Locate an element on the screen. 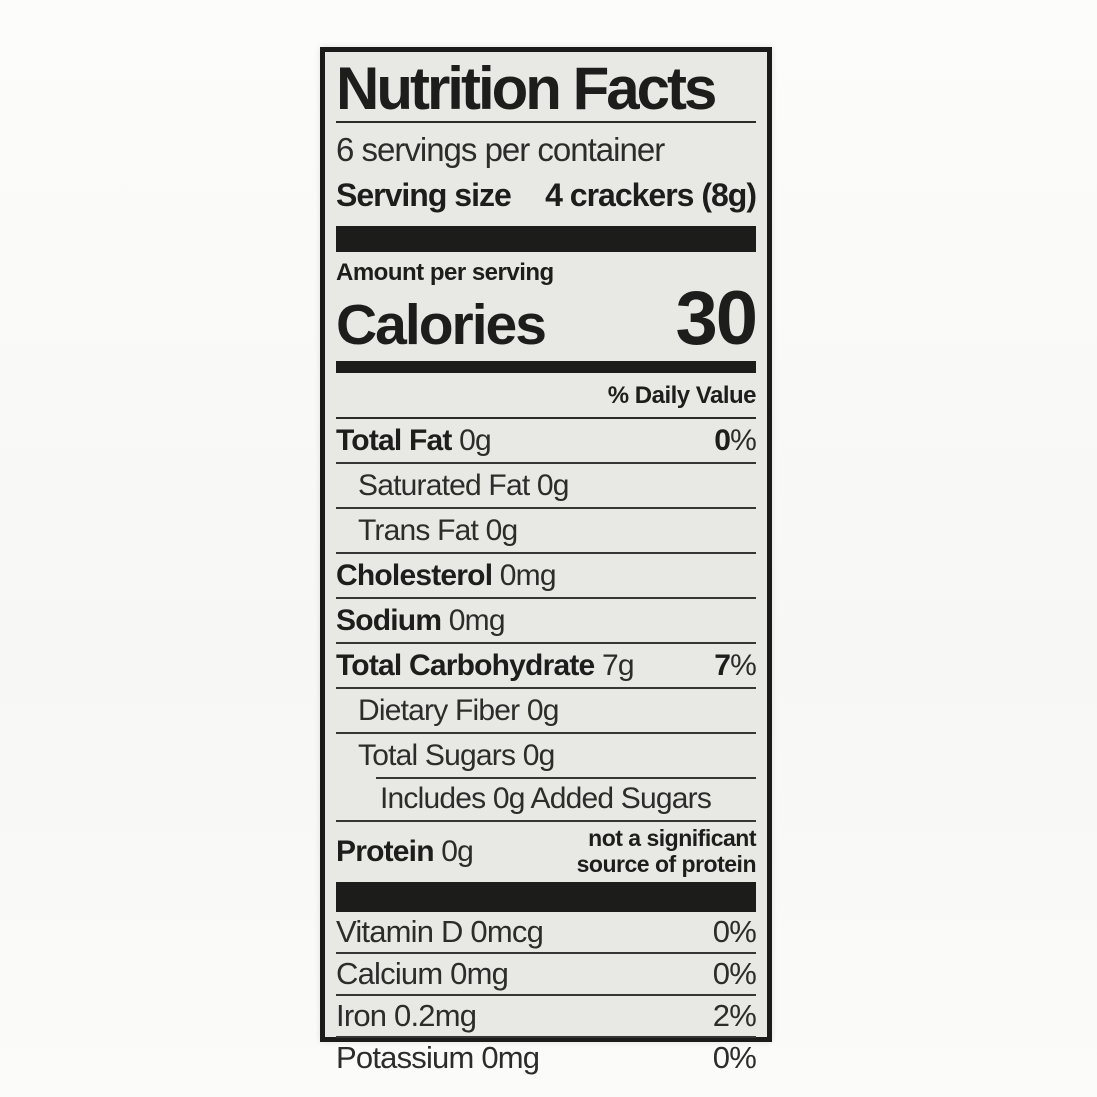 This screenshot has width=1097, height=1097. nutrient-name-amount: Cholesterol 0mg is located at coordinates (446, 575).